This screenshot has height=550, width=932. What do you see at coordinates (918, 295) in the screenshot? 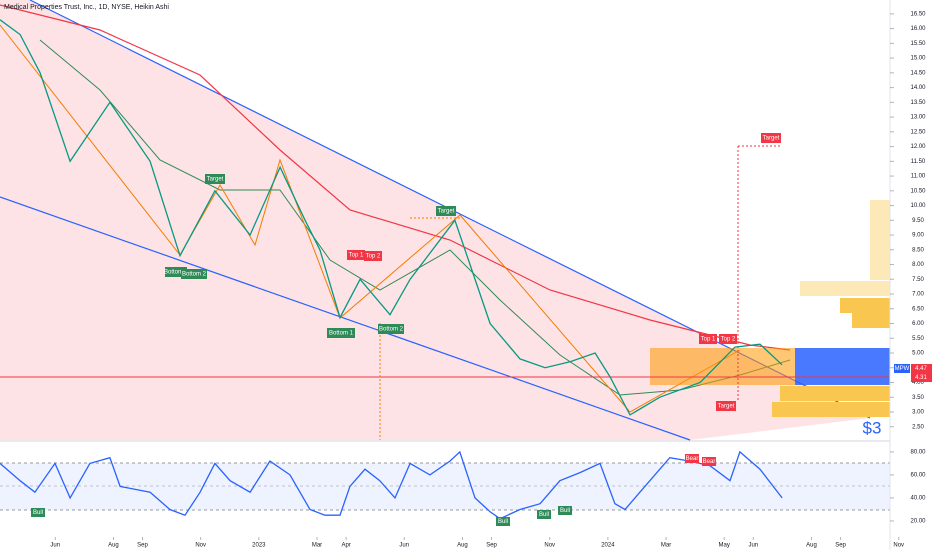
I see `y-tick-label: 7.00` at bounding box center [918, 295].